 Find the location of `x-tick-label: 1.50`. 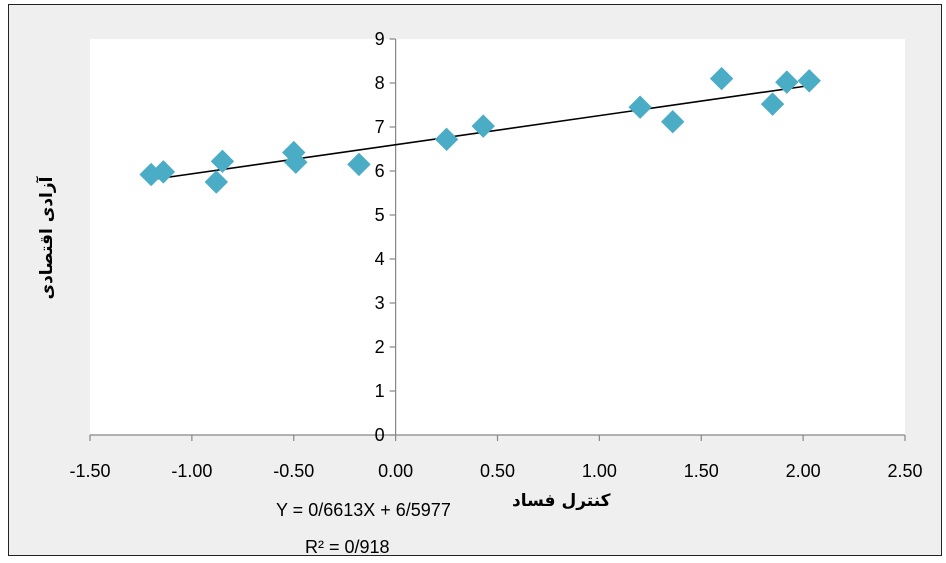

x-tick-label: 1.50 is located at coordinates (701, 471).